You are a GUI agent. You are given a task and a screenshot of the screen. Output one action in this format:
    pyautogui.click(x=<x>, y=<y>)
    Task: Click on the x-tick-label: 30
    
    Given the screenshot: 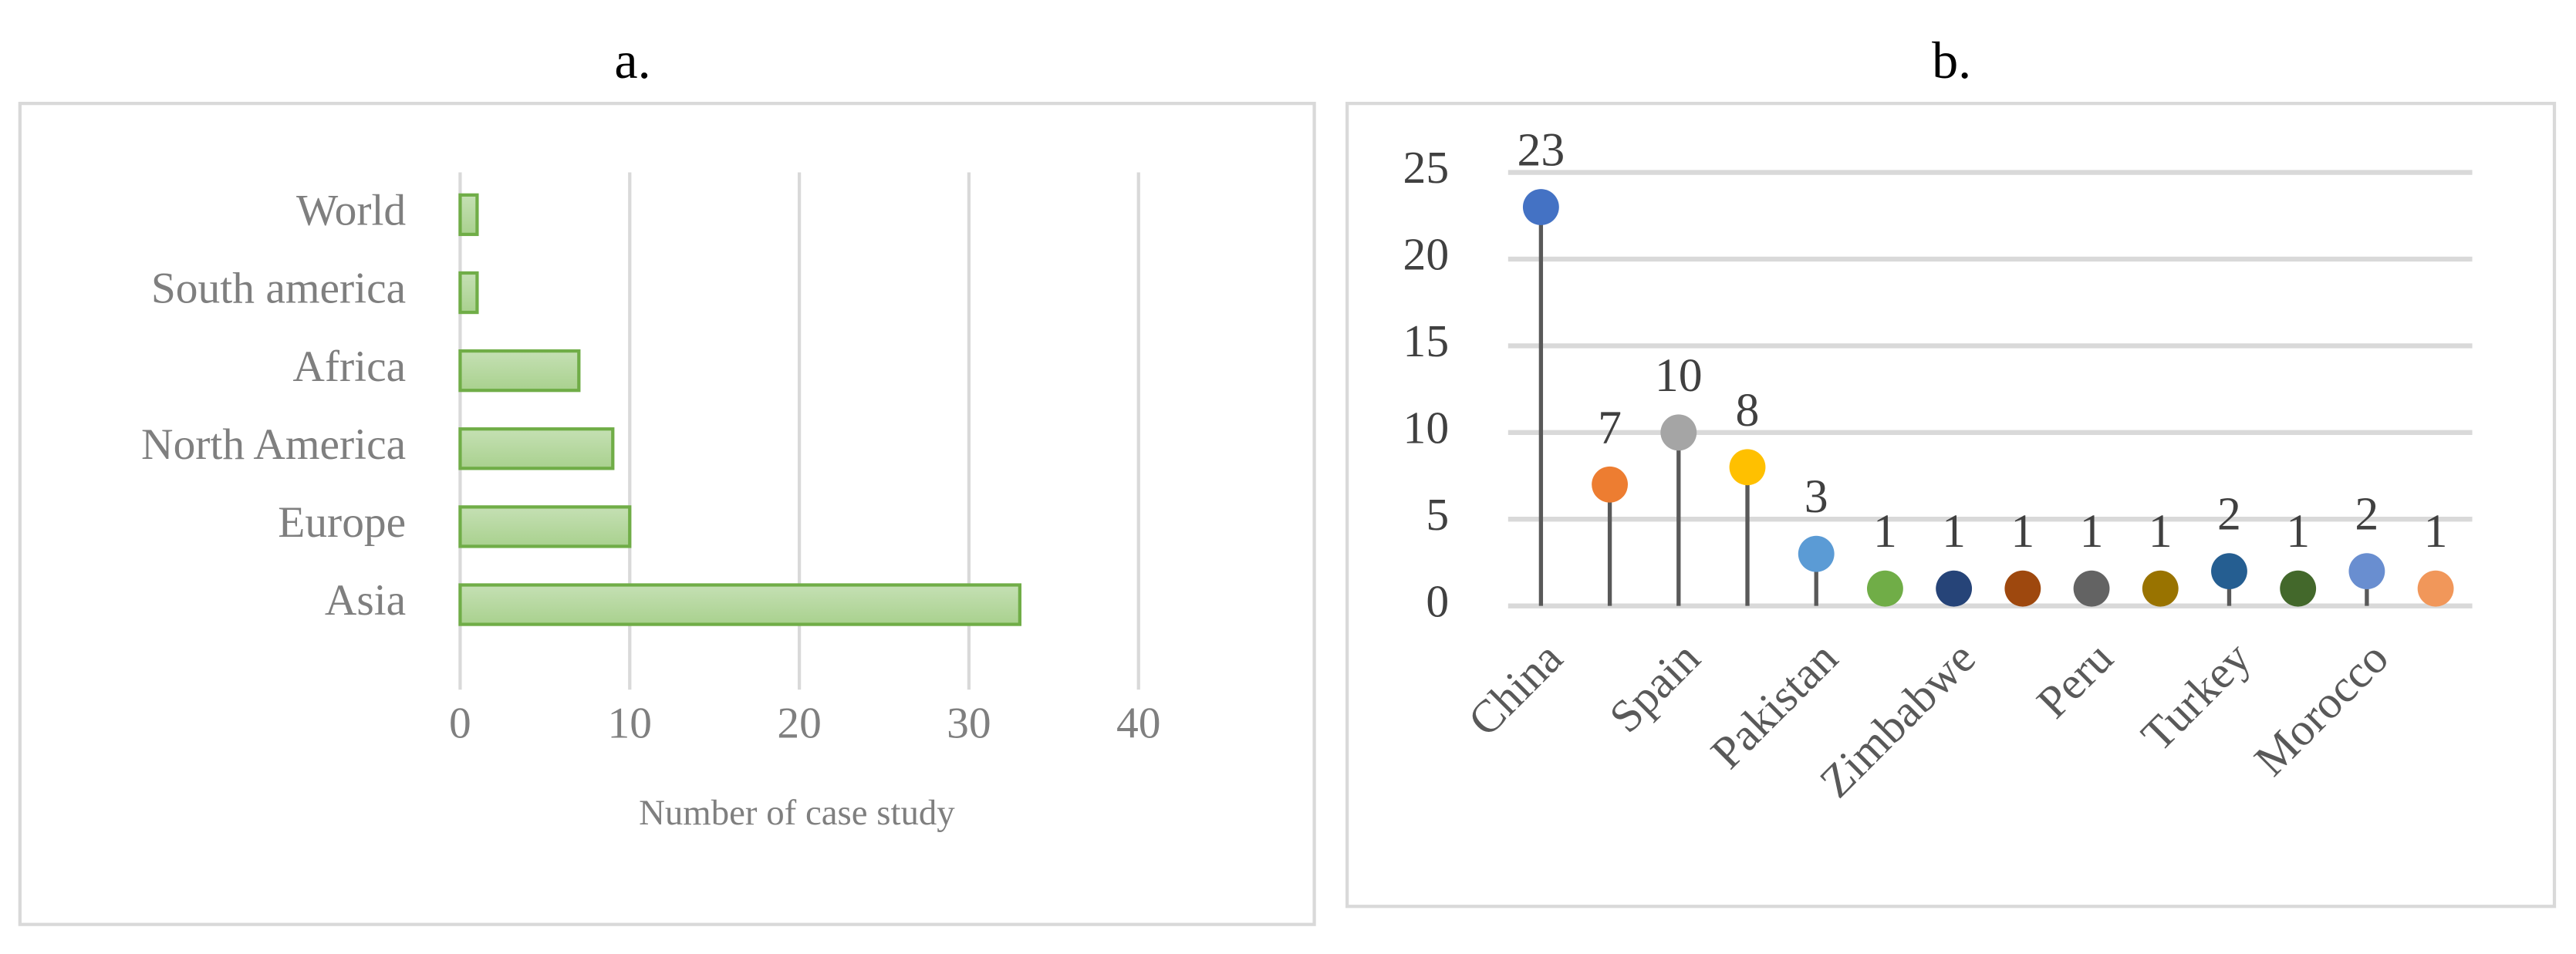 What is the action you would take?
    pyautogui.click(x=969, y=723)
    